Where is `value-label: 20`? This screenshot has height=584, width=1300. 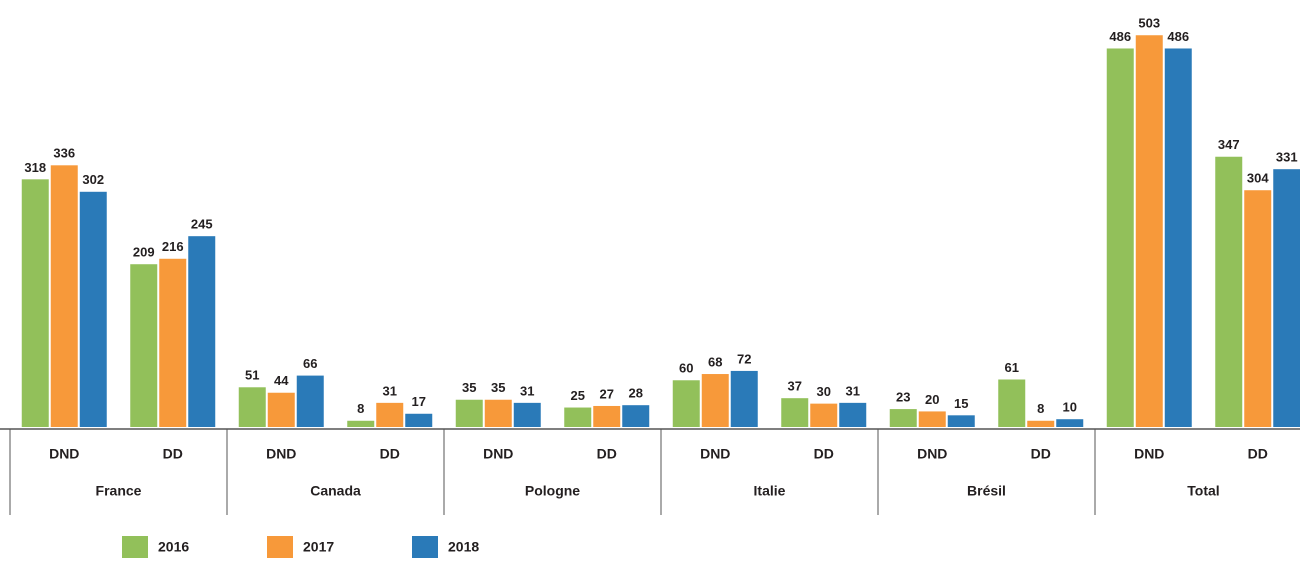 value-label: 20 is located at coordinates (932, 399).